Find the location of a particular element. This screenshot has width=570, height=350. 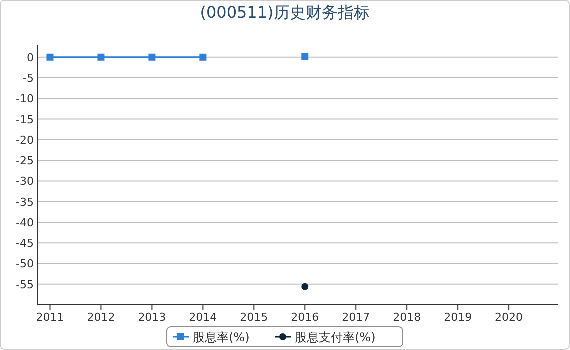

x-tick-label: 2014 is located at coordinates (203, 317).